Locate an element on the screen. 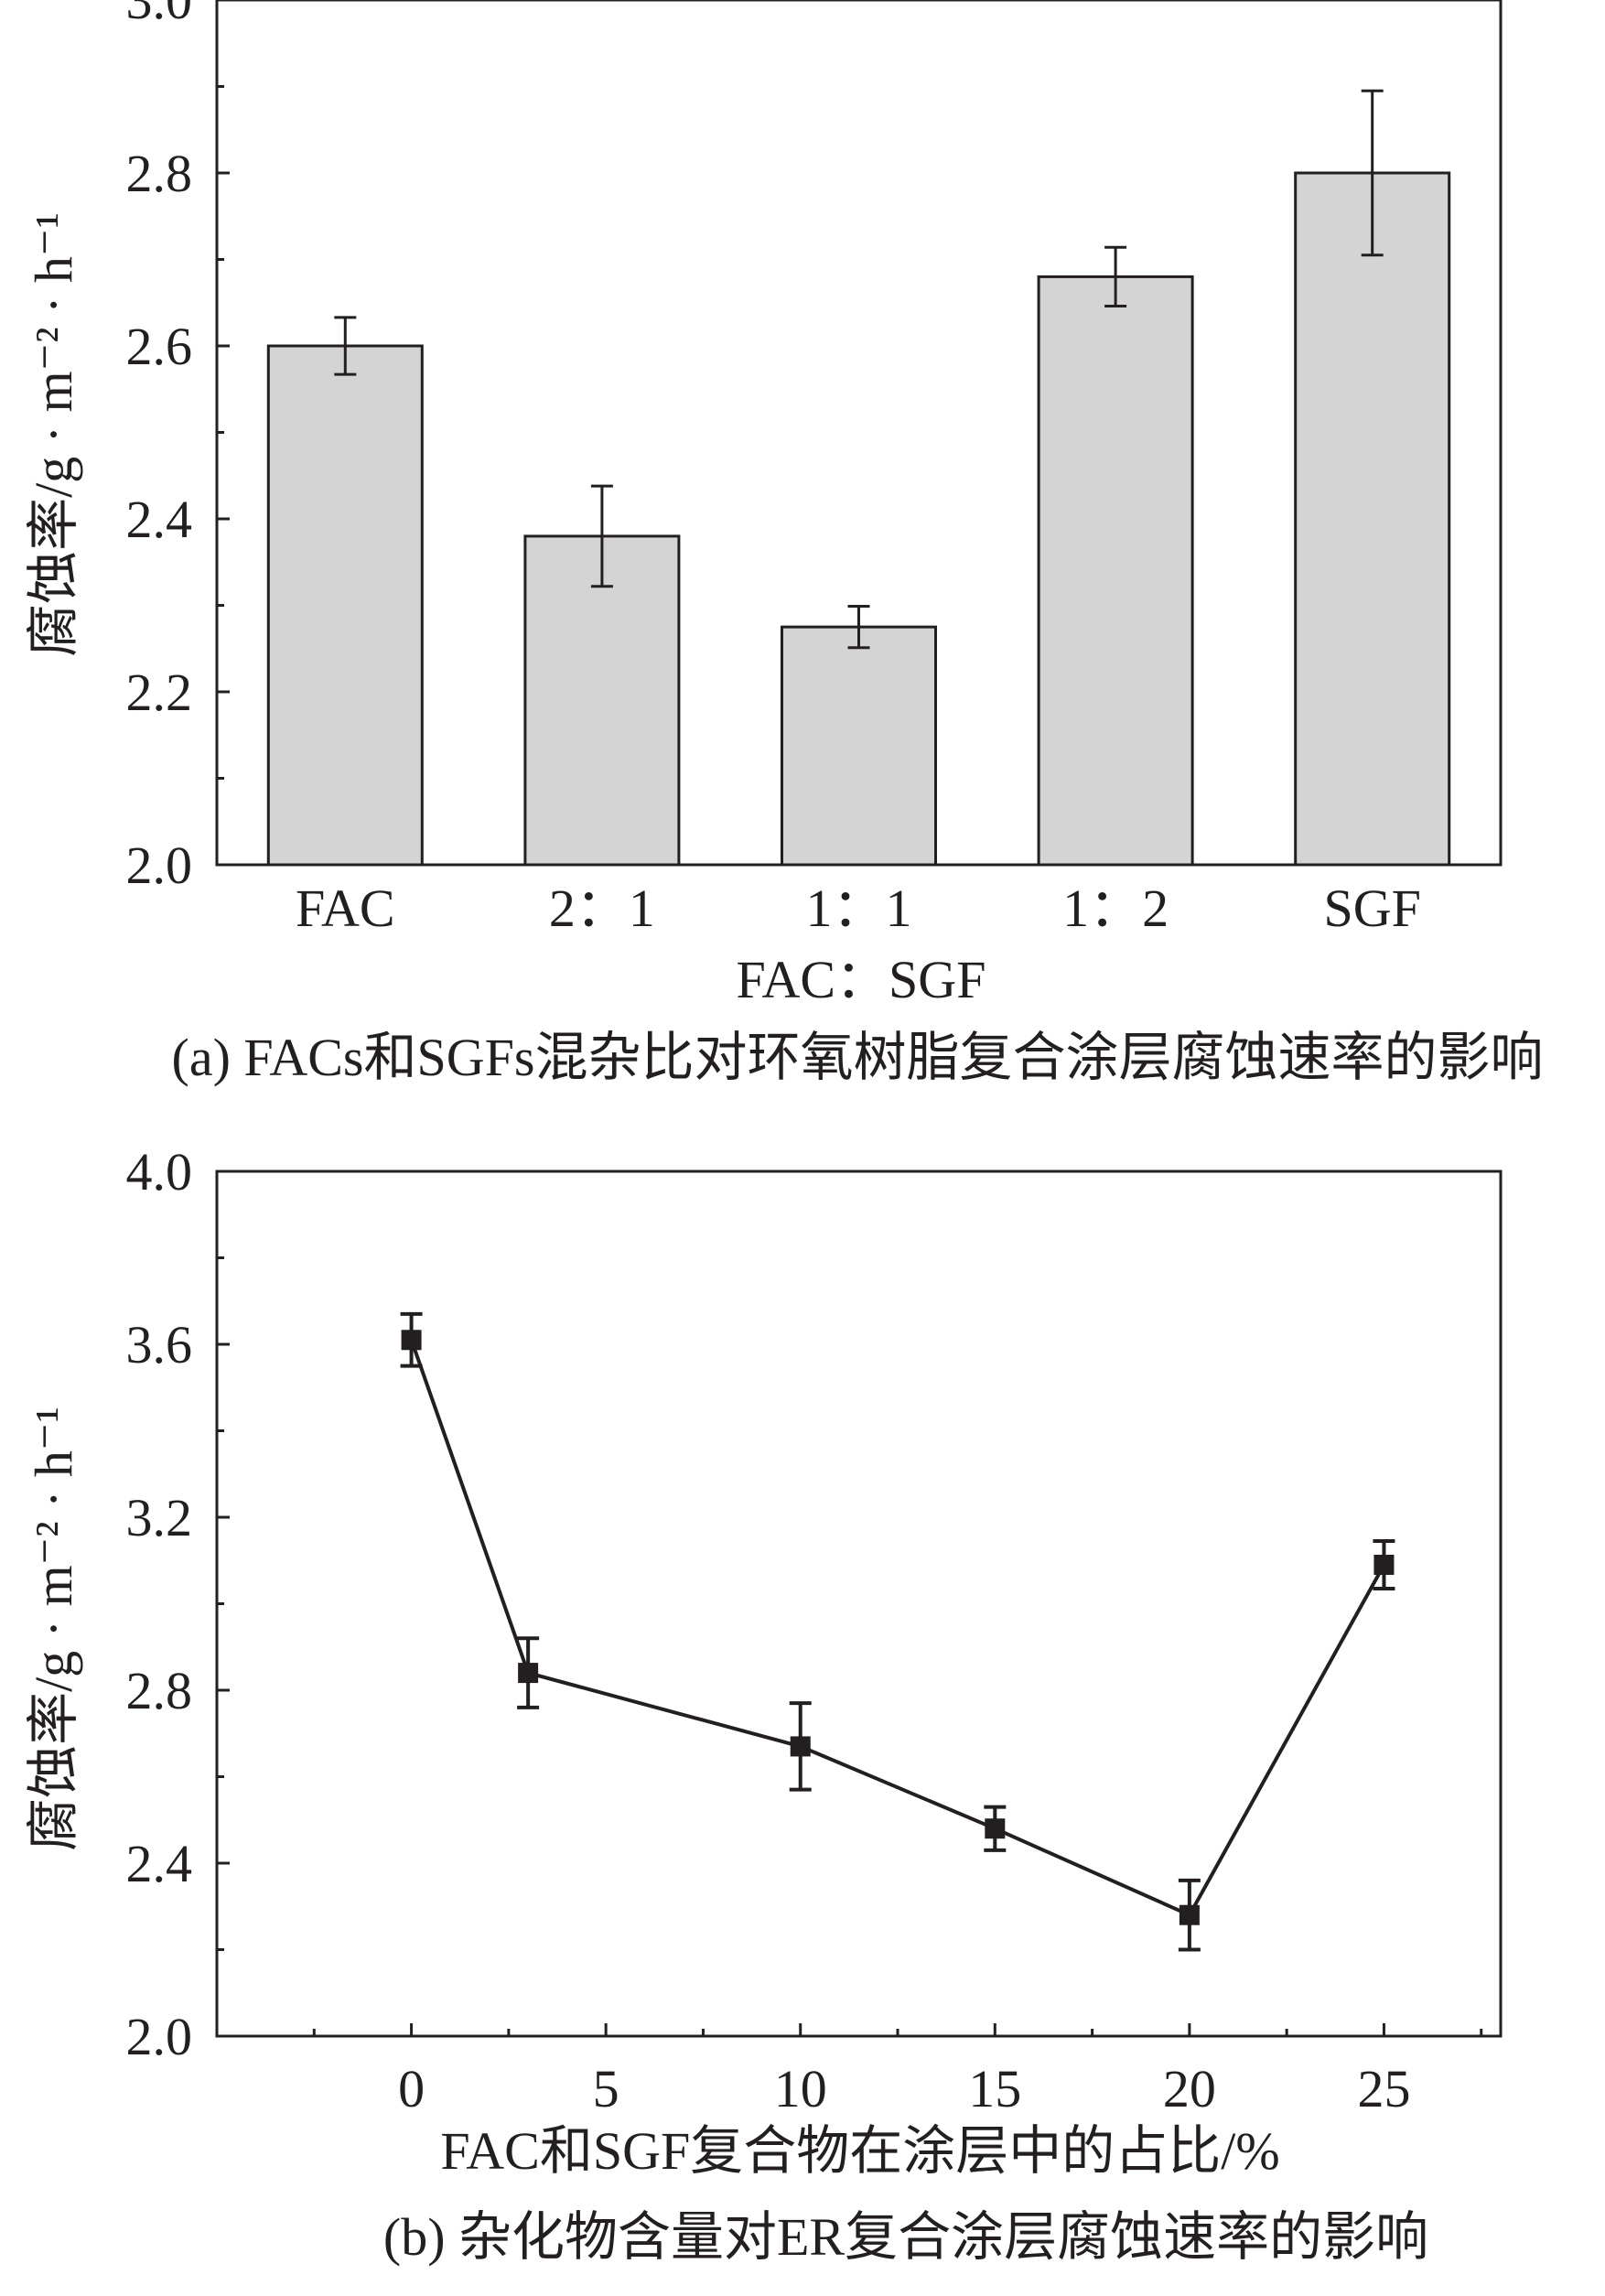  chart-b-xtick-label-0: 0 is located at coordinates (411, 2088).